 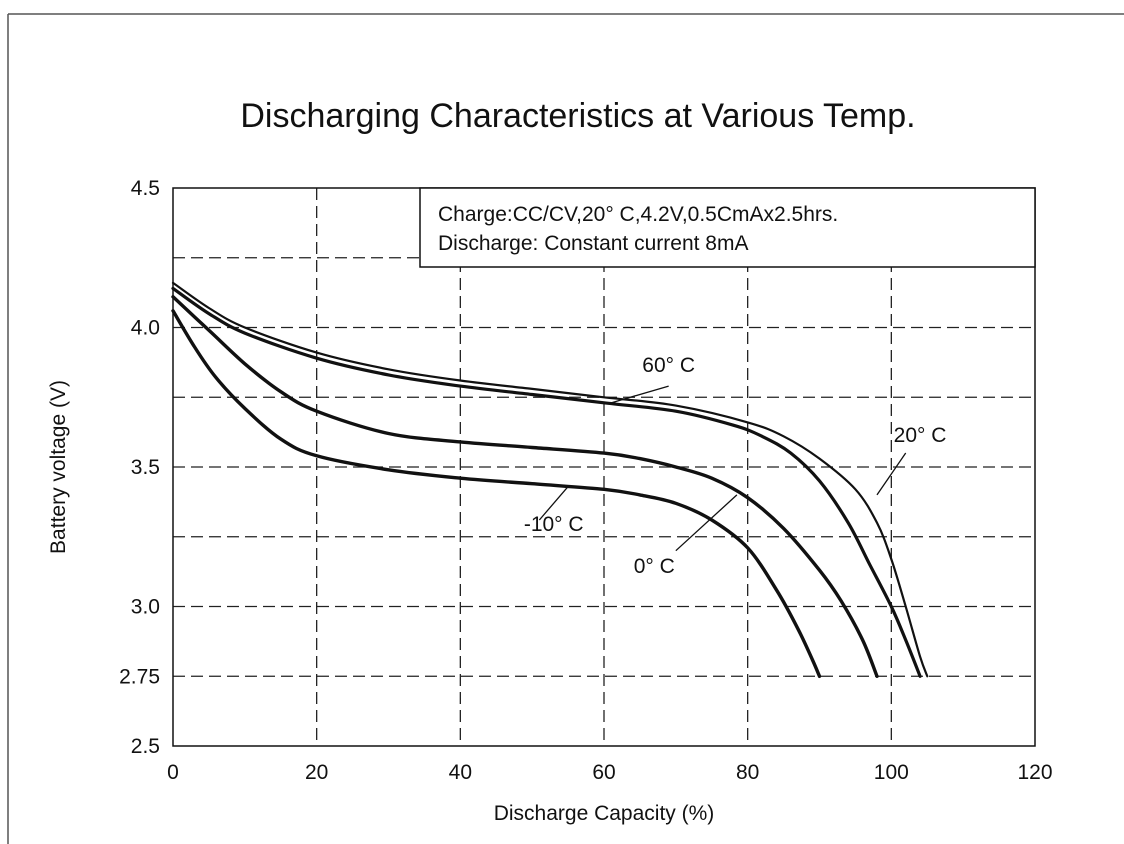 What do you see at coordinates (145, 188) in the screenshot?
I see `y-tick-label: 4.5` at bounding box center [145, 188].